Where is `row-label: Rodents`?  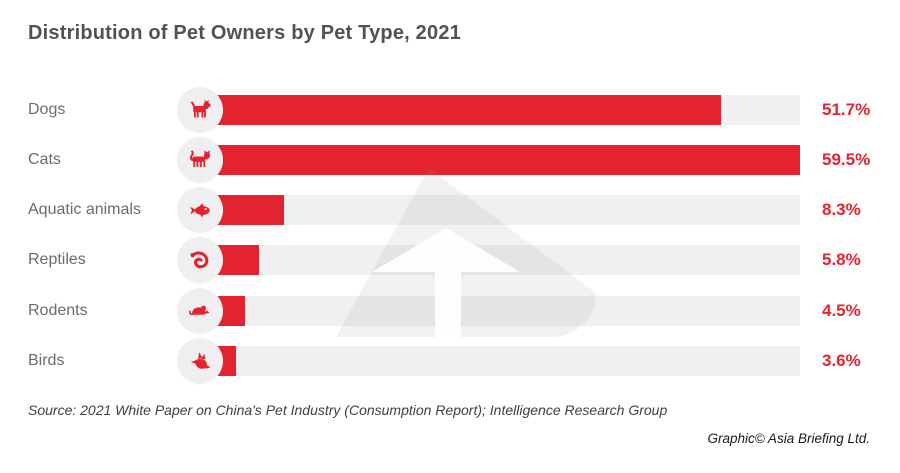
row-label: Rodents is located at coordinates (58, 310).